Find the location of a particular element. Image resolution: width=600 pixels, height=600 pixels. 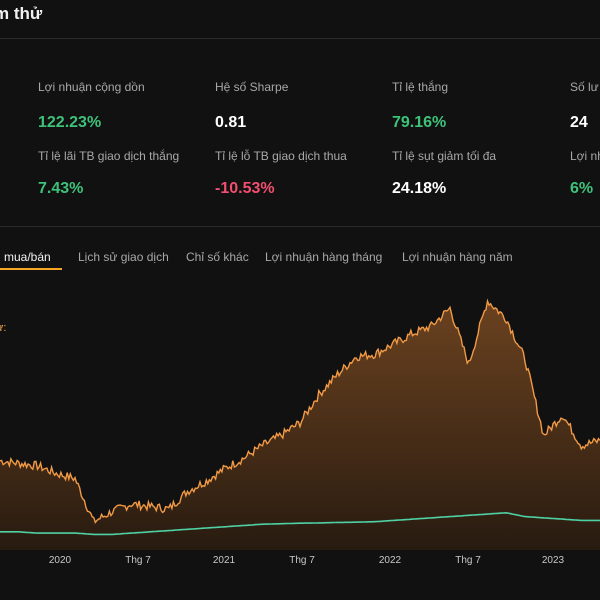

tab-yearly-returns: Lợi nhuận hàng năm is located at coordinates (457, 257).